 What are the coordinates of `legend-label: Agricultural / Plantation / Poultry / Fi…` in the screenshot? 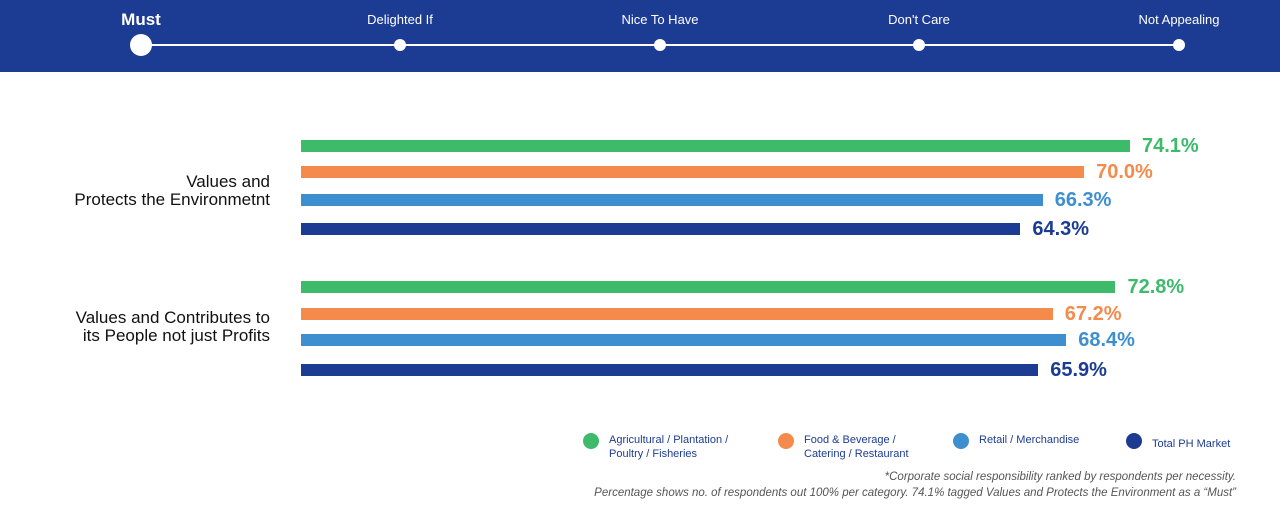 It's located at (669, 447).